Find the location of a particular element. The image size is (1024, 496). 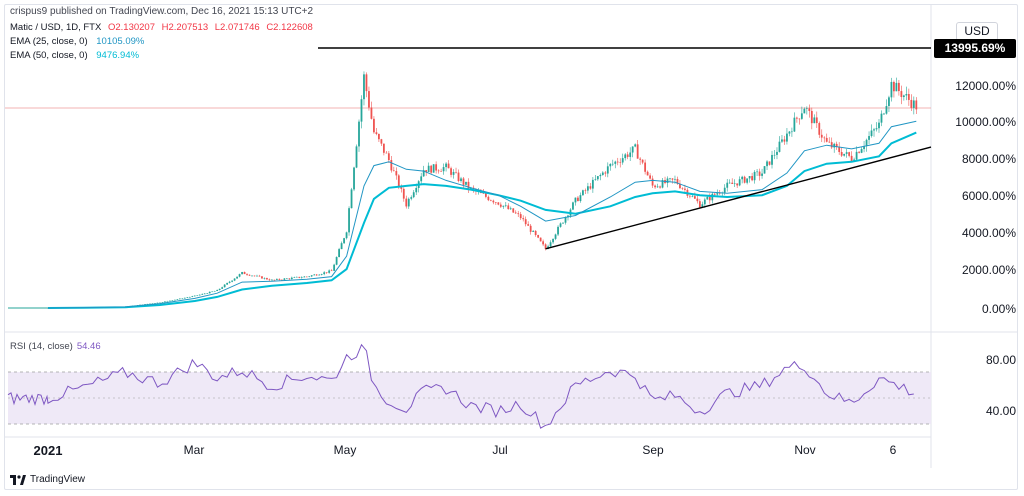

currency-selector: USD is located at coordinates (977, 31).